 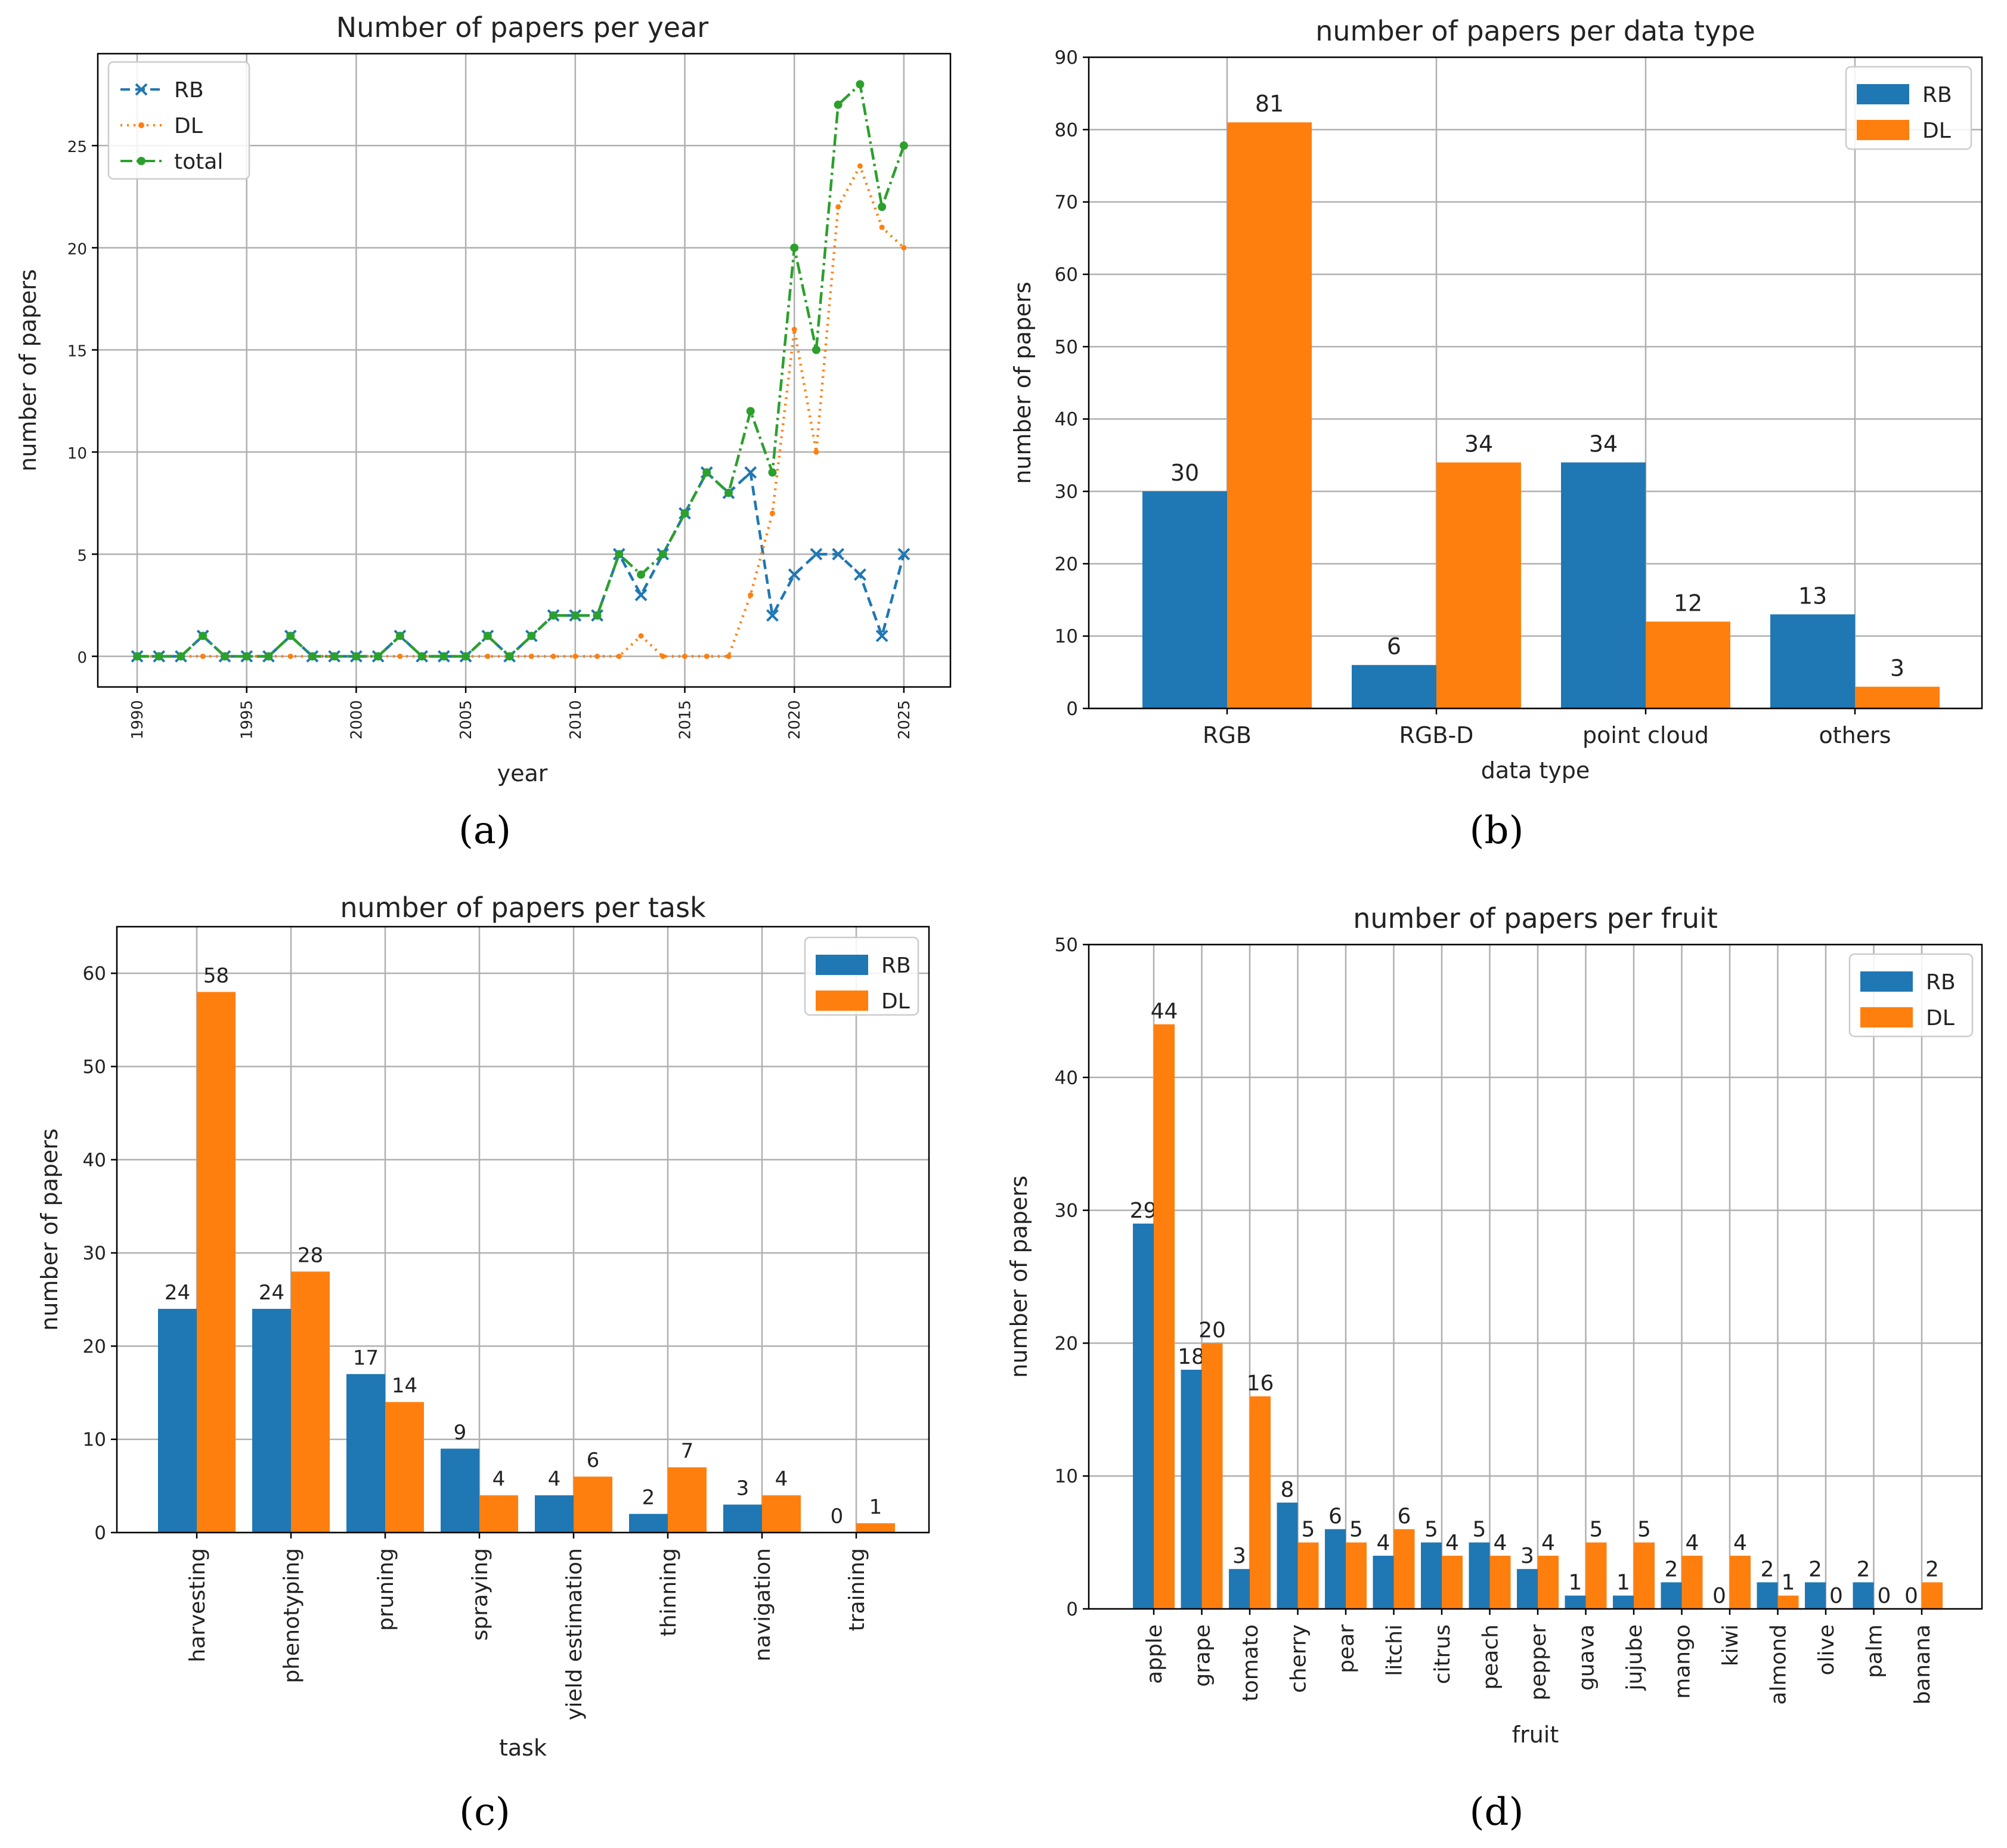 What do you see at coordinates (1228, 735) in the screenshot?
I see `x-tick-label: RGB` at bounding box center [1228, 735].